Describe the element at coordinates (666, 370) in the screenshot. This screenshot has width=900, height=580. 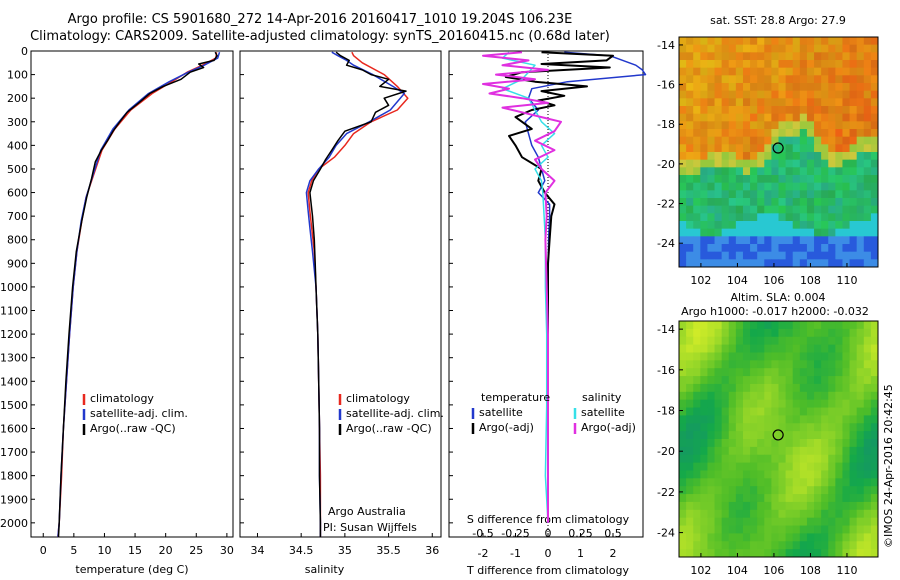
I see `sla_map-ytick-label: -16` at that location.